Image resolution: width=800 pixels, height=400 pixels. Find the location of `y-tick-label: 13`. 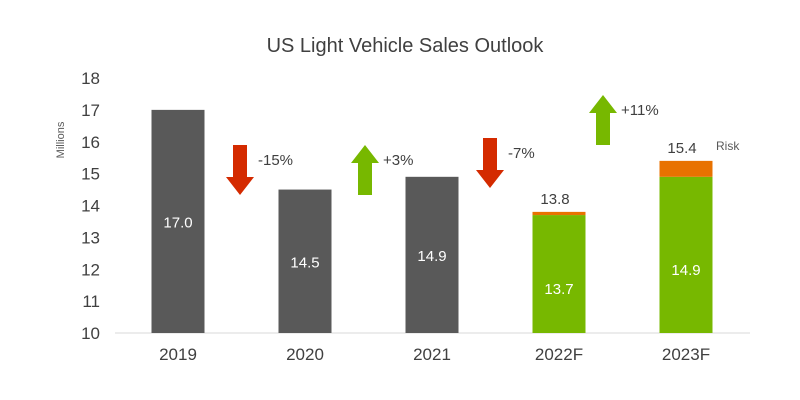

y-tick-label: 13 is located at coordinates (90, 237).